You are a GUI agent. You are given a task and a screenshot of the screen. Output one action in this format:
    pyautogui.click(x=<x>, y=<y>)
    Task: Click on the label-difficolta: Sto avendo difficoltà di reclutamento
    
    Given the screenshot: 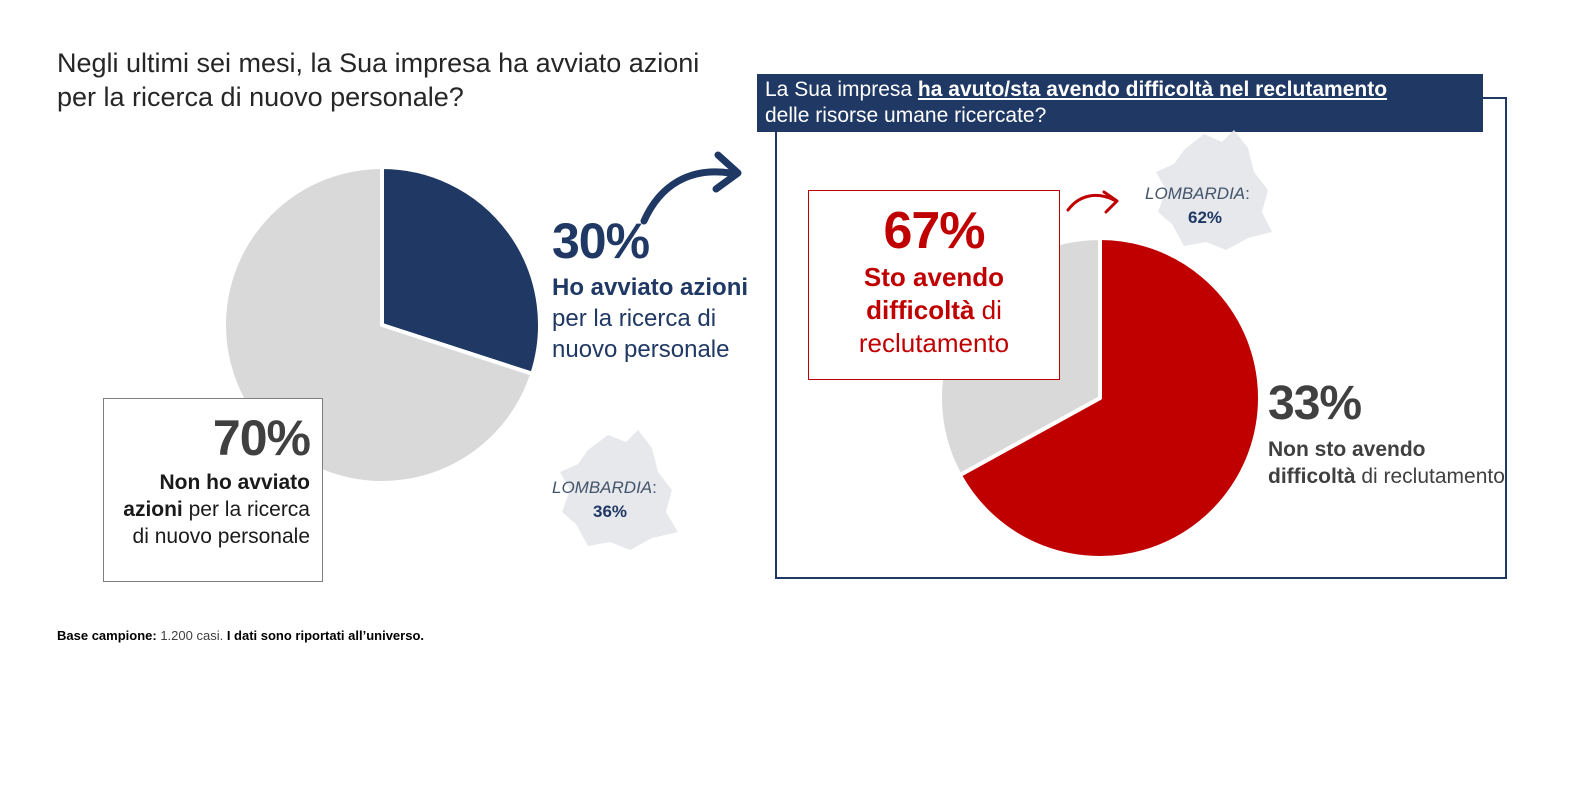 What is the action you would take?
    pyautogui.click(x=934, y=310)
    